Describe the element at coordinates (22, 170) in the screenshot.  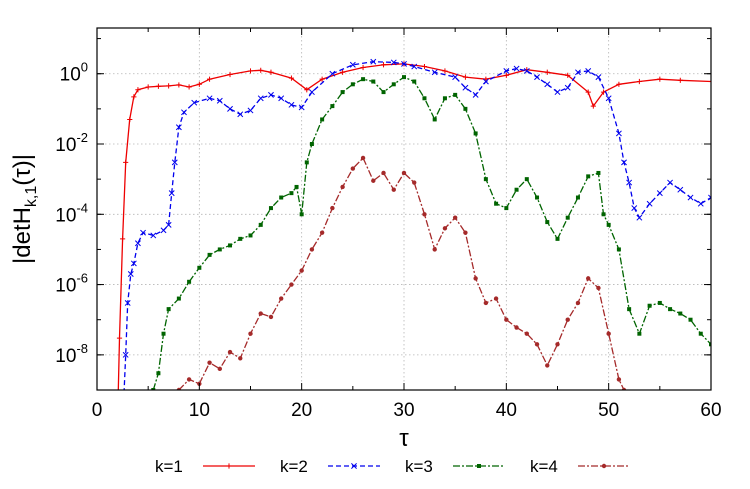
I see `y-axis-label-rest: (τ)|` at that location.